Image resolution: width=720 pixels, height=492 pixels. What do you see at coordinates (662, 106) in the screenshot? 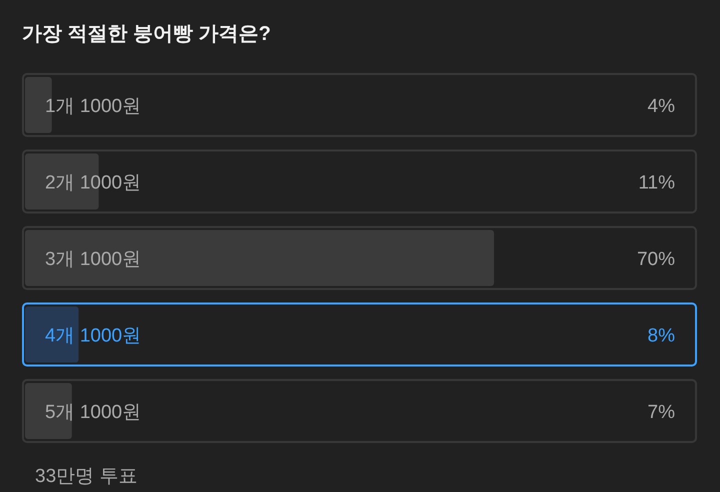
I see `data-label: 4%` at bounding box center [662, 106].